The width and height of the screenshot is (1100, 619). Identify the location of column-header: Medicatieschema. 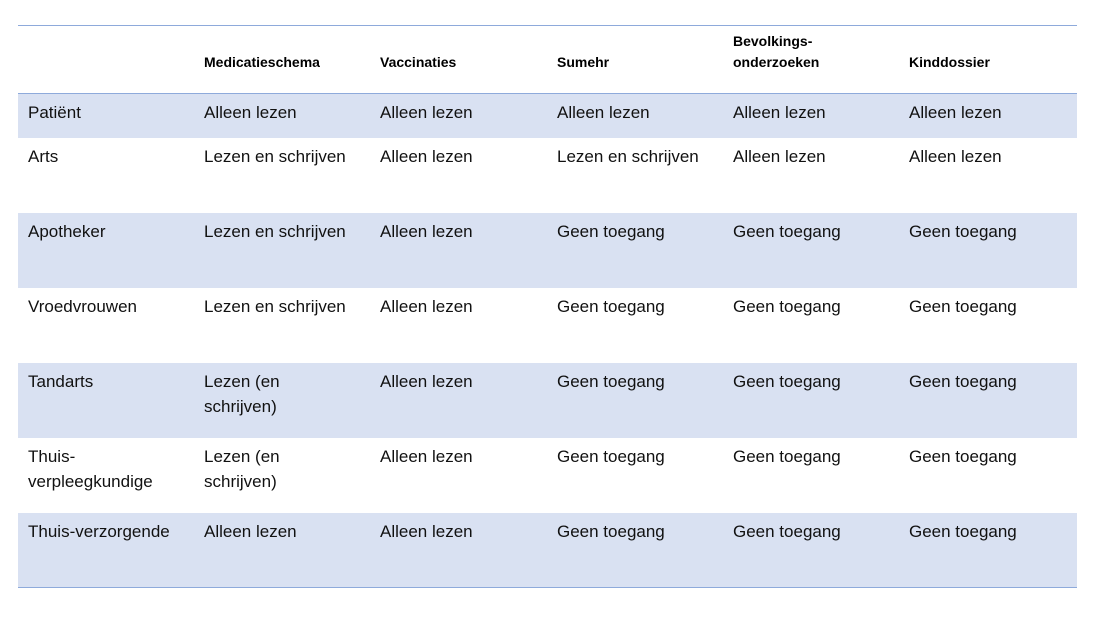
(262, 62).